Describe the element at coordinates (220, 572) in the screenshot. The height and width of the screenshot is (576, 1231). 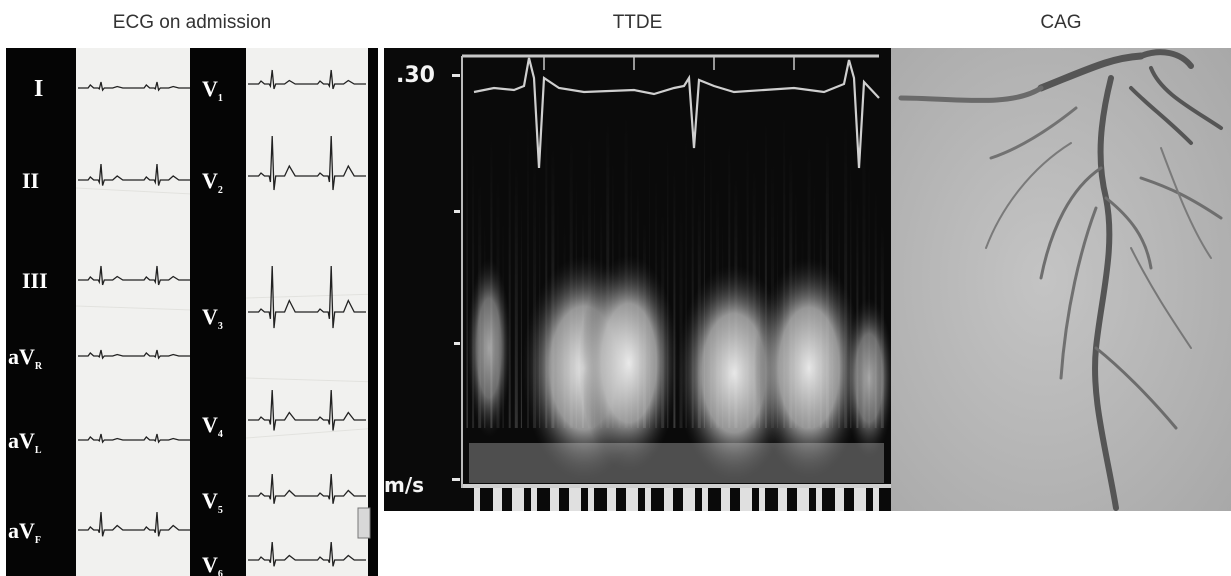
I see `chest-lead-subscript: 6` at that location.